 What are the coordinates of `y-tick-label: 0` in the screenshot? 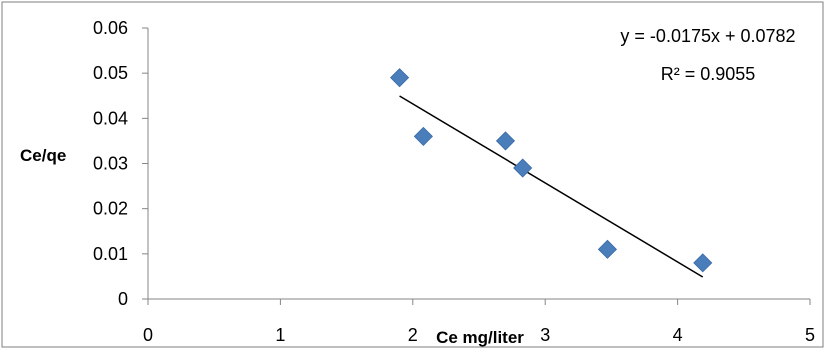 It's located at (123, 299).